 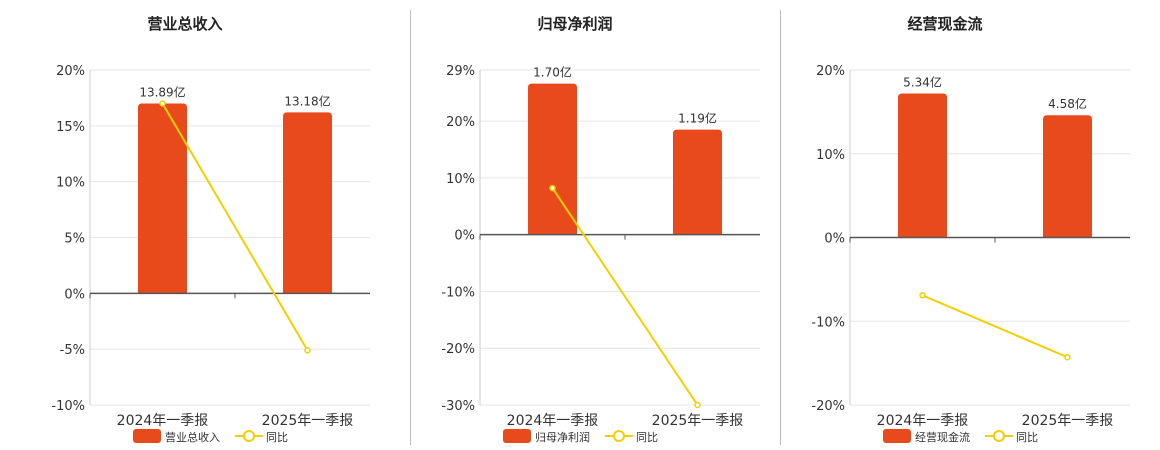 I want to click on bar-value-label: 1.70亿, so click(x=552, y=72).